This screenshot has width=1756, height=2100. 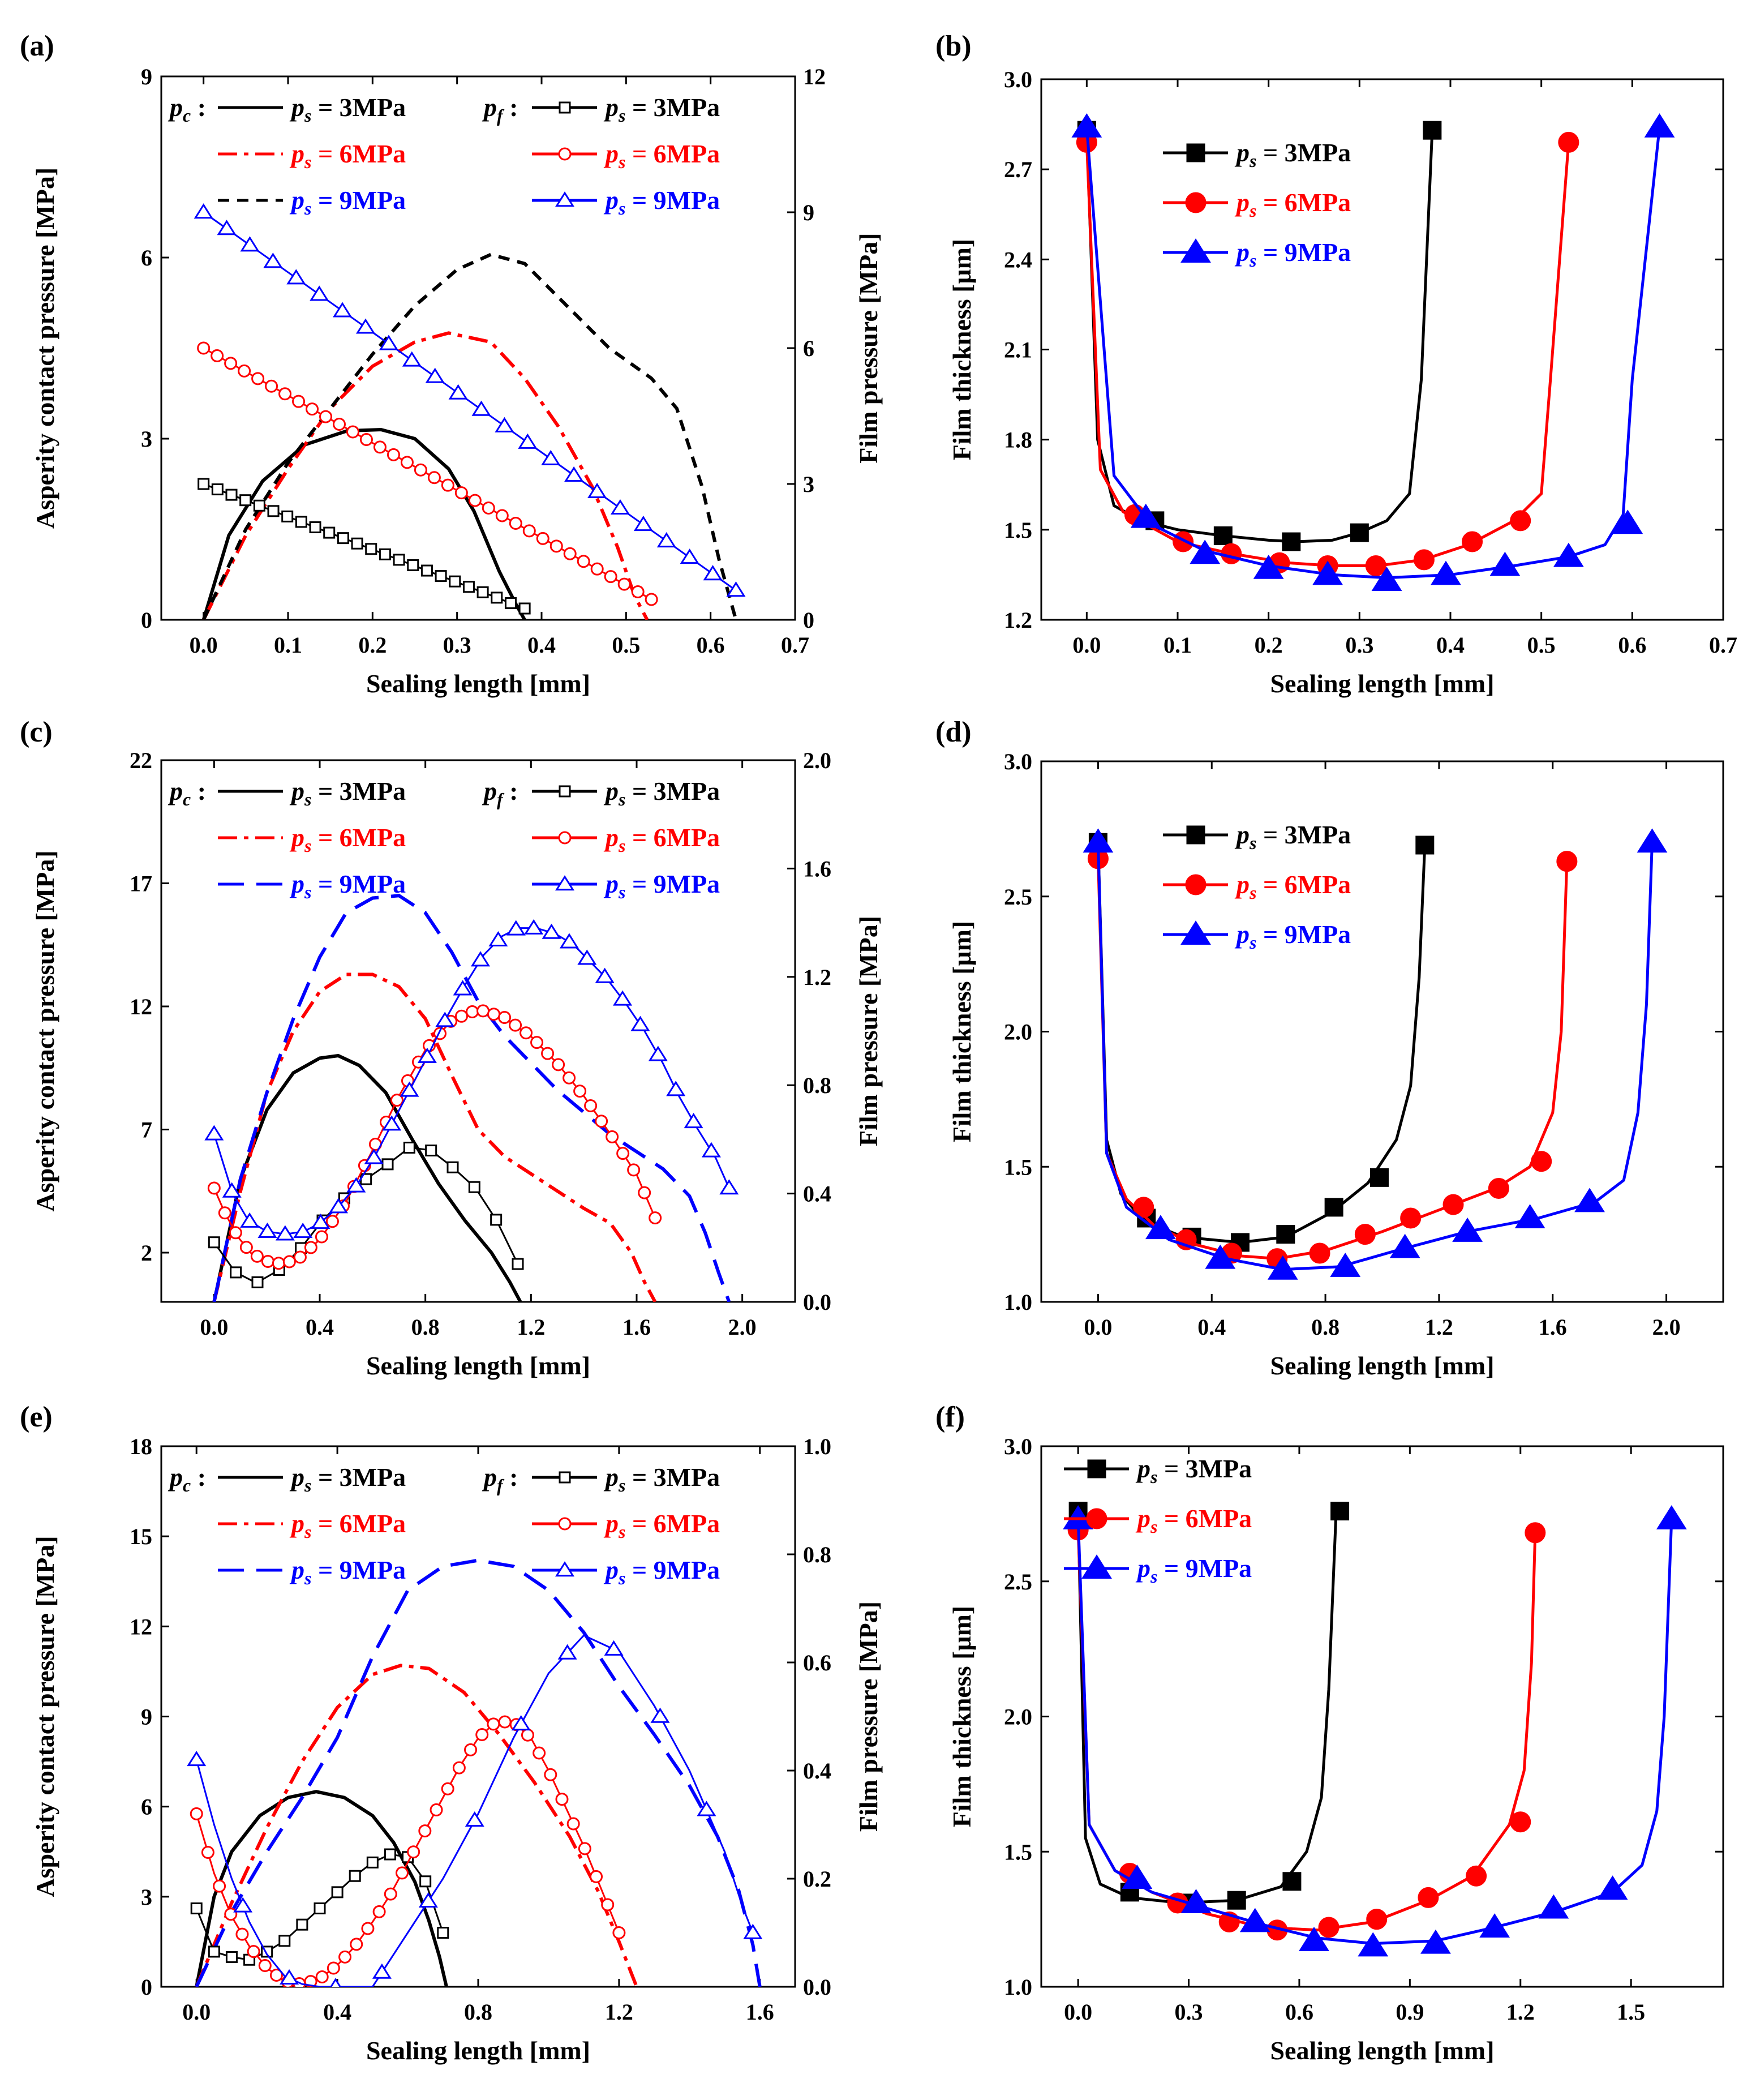 What do you see at coordinates (868, 1031) in the screenshot?
I see `y2-axis-label-c: Film pressure [MPa]` at bounding box center [868, 1031].